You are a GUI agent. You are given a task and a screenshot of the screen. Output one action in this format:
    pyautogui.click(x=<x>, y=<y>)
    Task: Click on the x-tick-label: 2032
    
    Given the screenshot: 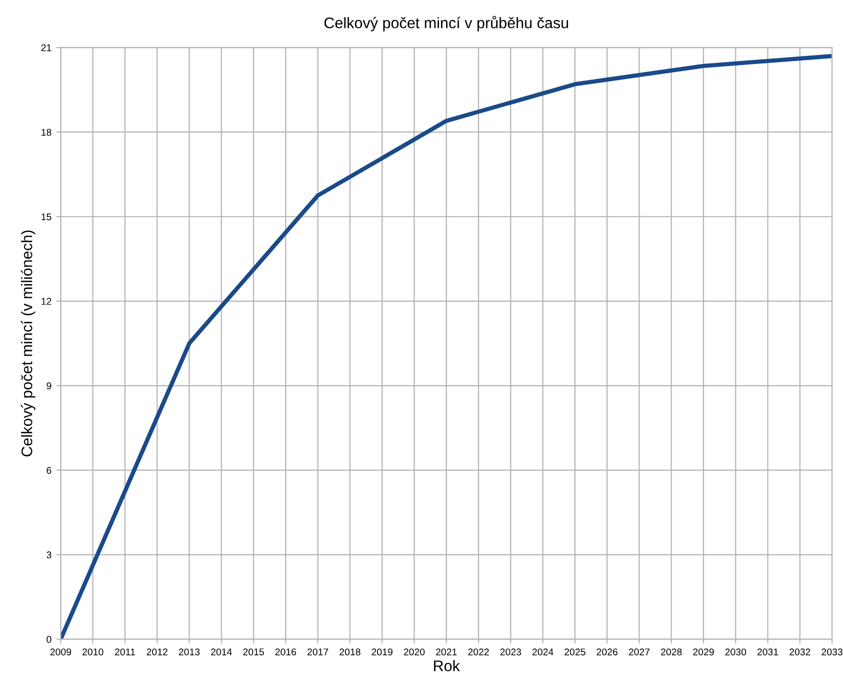 What is the action you would take?
    pyautogui.click(x=800, y=652)
    